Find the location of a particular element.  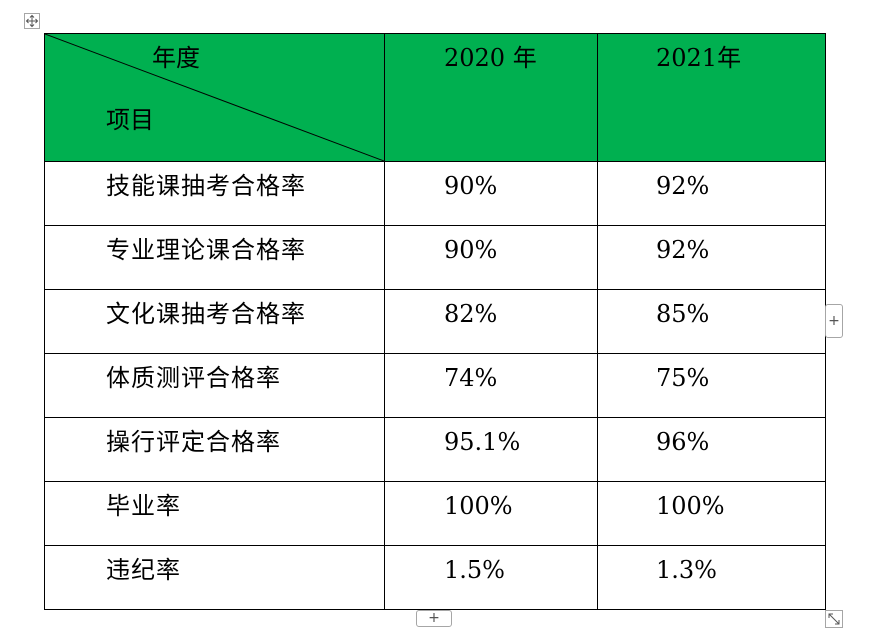

value-2021: 75% is located at coordinates (683, 378).